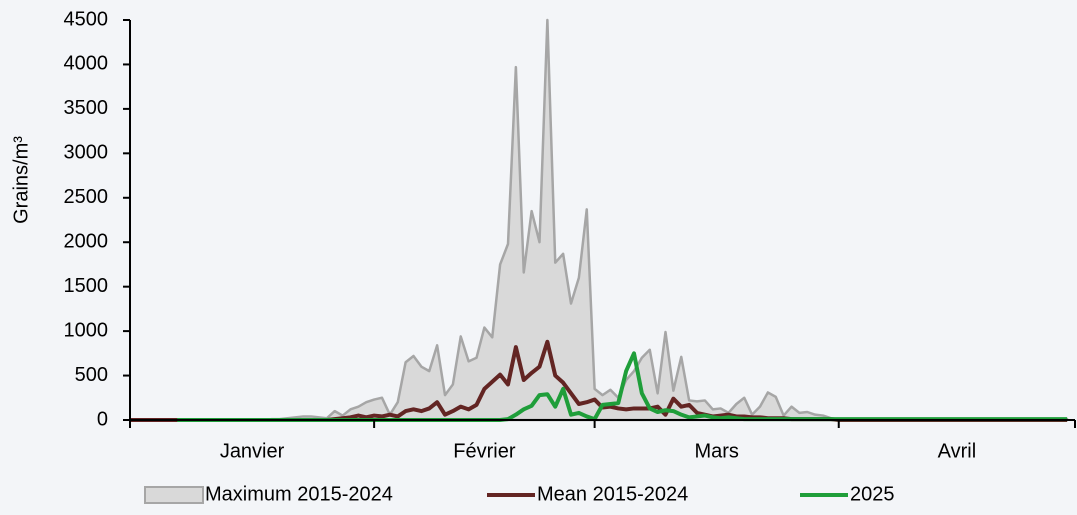  What do you see at coordinates (102, 419) in the screenshot?
I see `y-tick-label: 0` at bounding box center [102, 419].